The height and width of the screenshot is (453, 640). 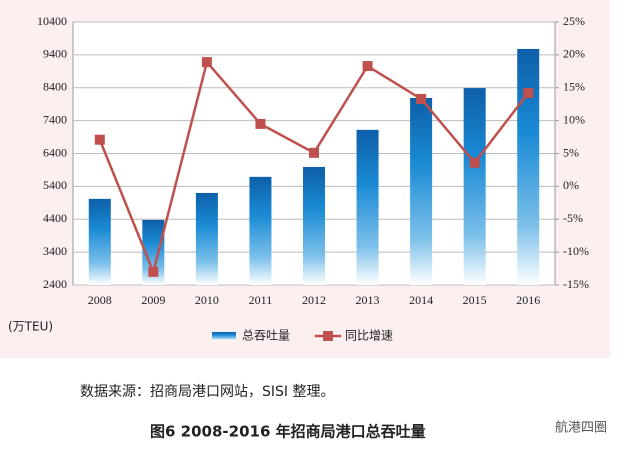 What do you see at coordinates (571, 185) in the screenshot?
I see `y2-tick-label: 0%` at bounding box center [571, 185].